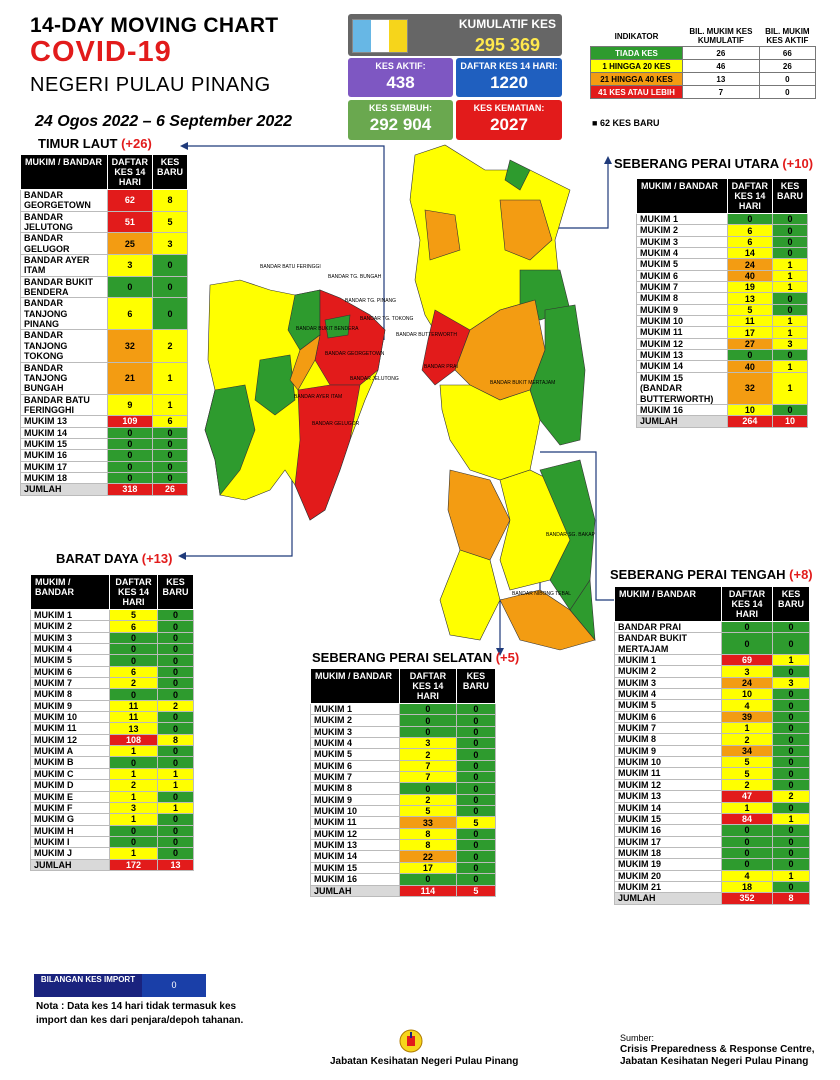  I want to click on panel-title-sp-utara: SEBERANG PERAI UTARA (+10), so click(713, 163).